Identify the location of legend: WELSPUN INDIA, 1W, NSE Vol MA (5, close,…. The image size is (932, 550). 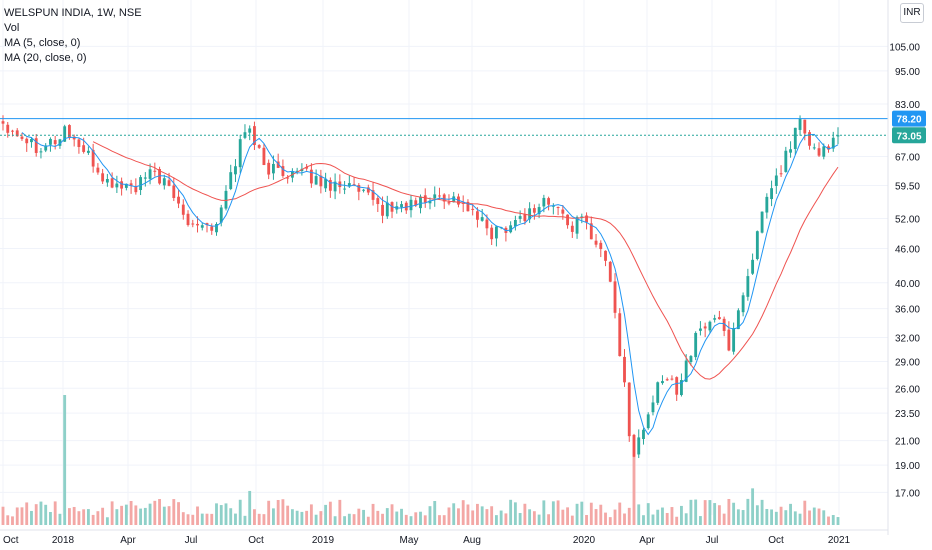
(73, 36).